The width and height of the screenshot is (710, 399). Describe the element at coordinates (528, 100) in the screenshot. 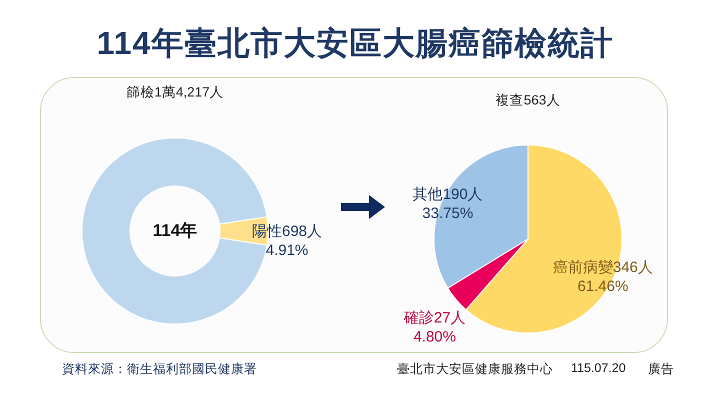

I see `chart-title: 複查563人` at that location.